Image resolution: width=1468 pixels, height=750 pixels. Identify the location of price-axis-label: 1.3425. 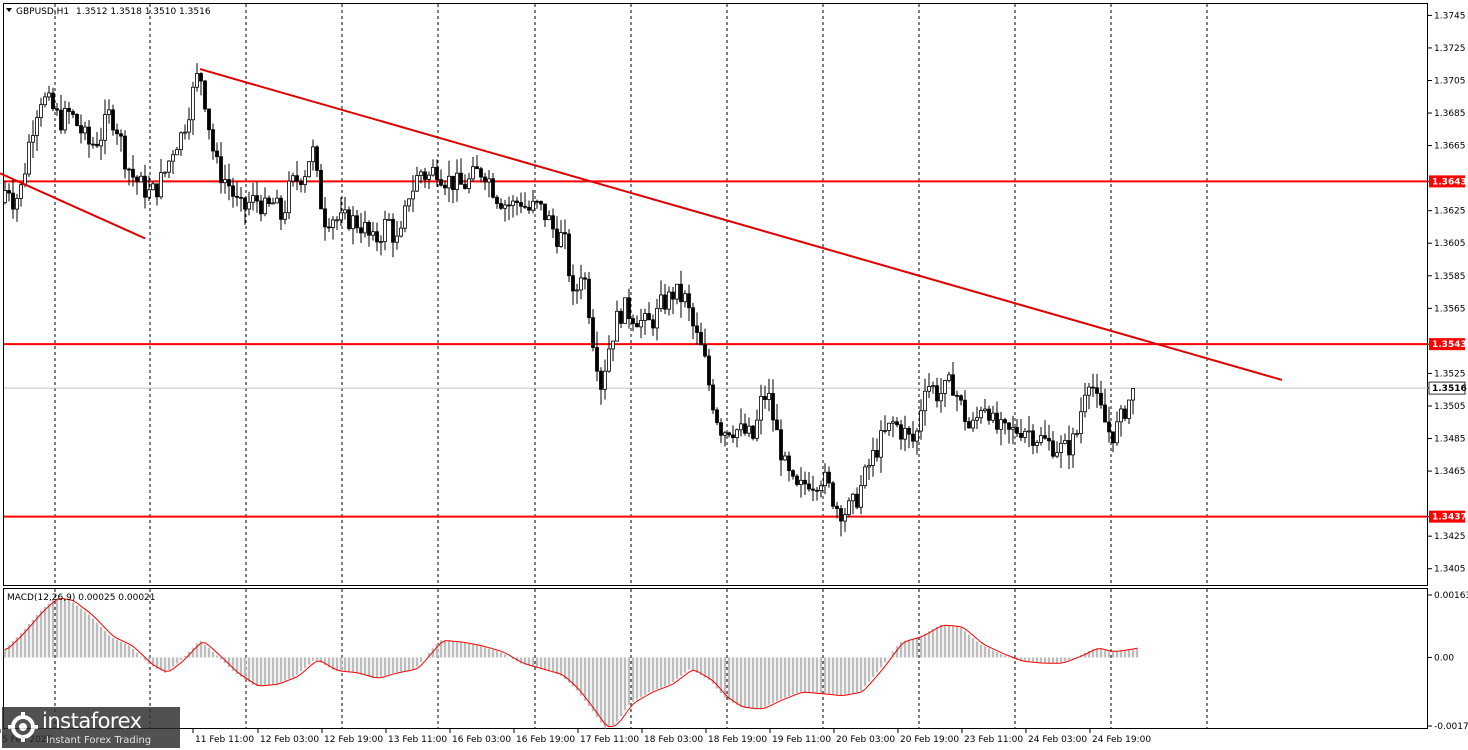
(1450, 537).